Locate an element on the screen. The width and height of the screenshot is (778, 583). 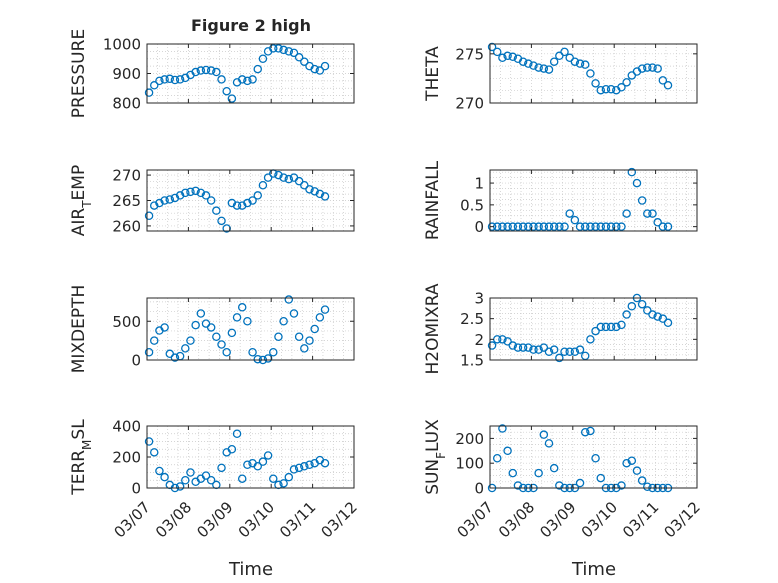
y-axis-label-3: RAINFALL is located at coordinates (433, 200).